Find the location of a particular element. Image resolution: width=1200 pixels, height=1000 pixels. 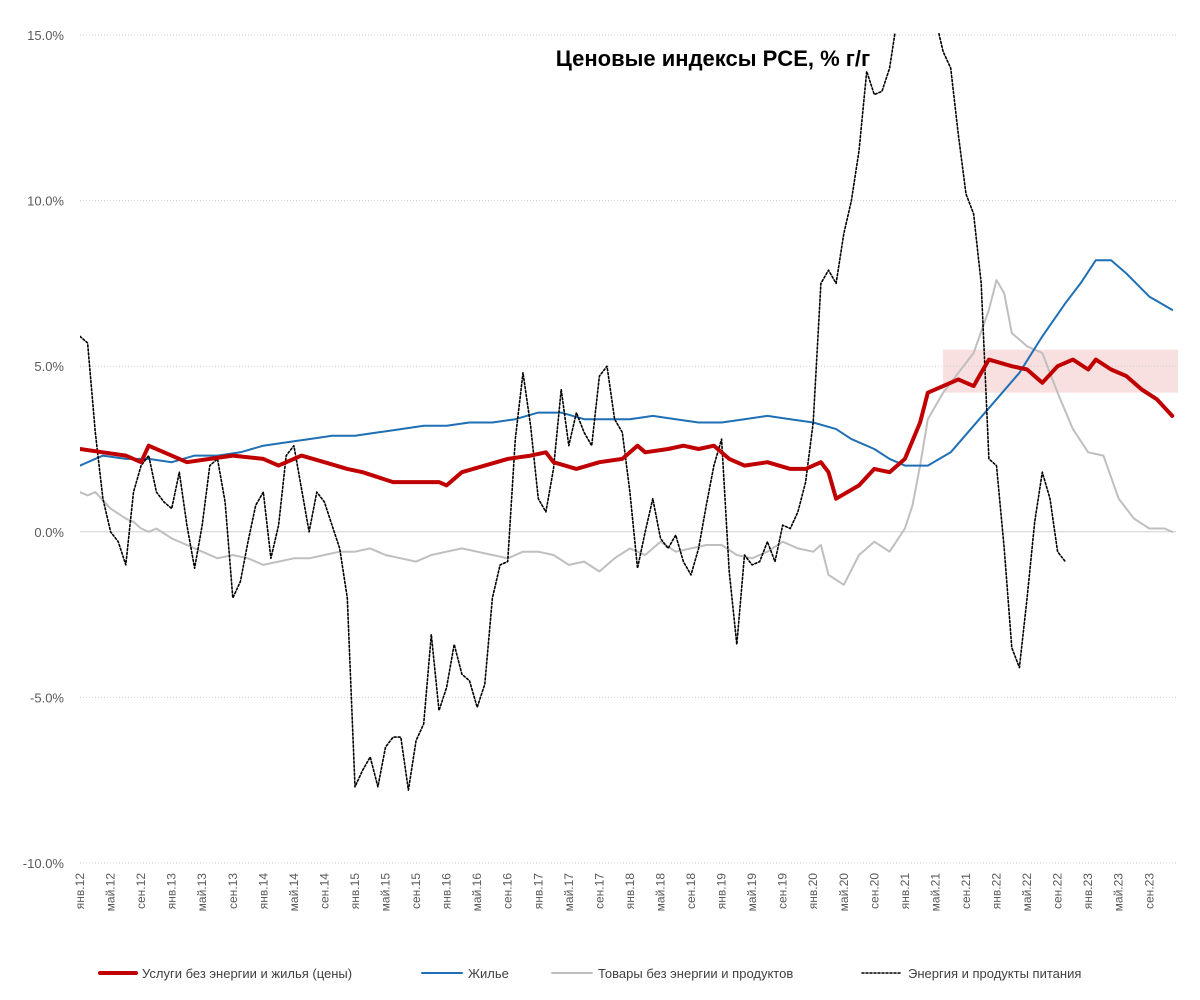

legend-label: Товары без энергии и продуктов is located at coordinates (695, 973).